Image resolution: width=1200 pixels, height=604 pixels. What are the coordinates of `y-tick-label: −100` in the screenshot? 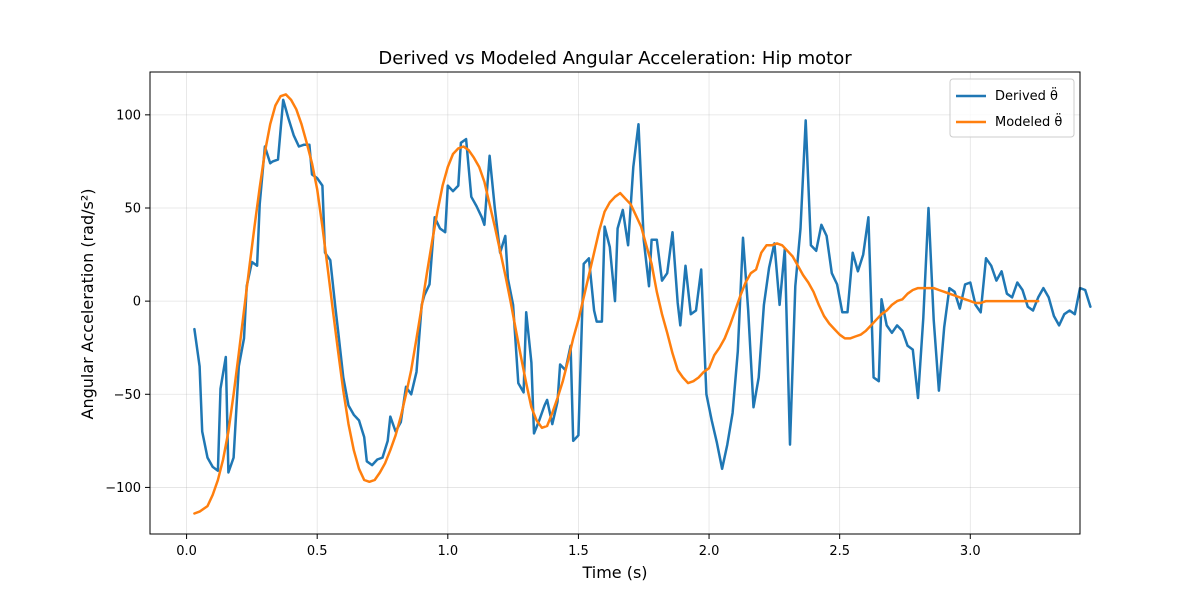 It's located at (123, 488).